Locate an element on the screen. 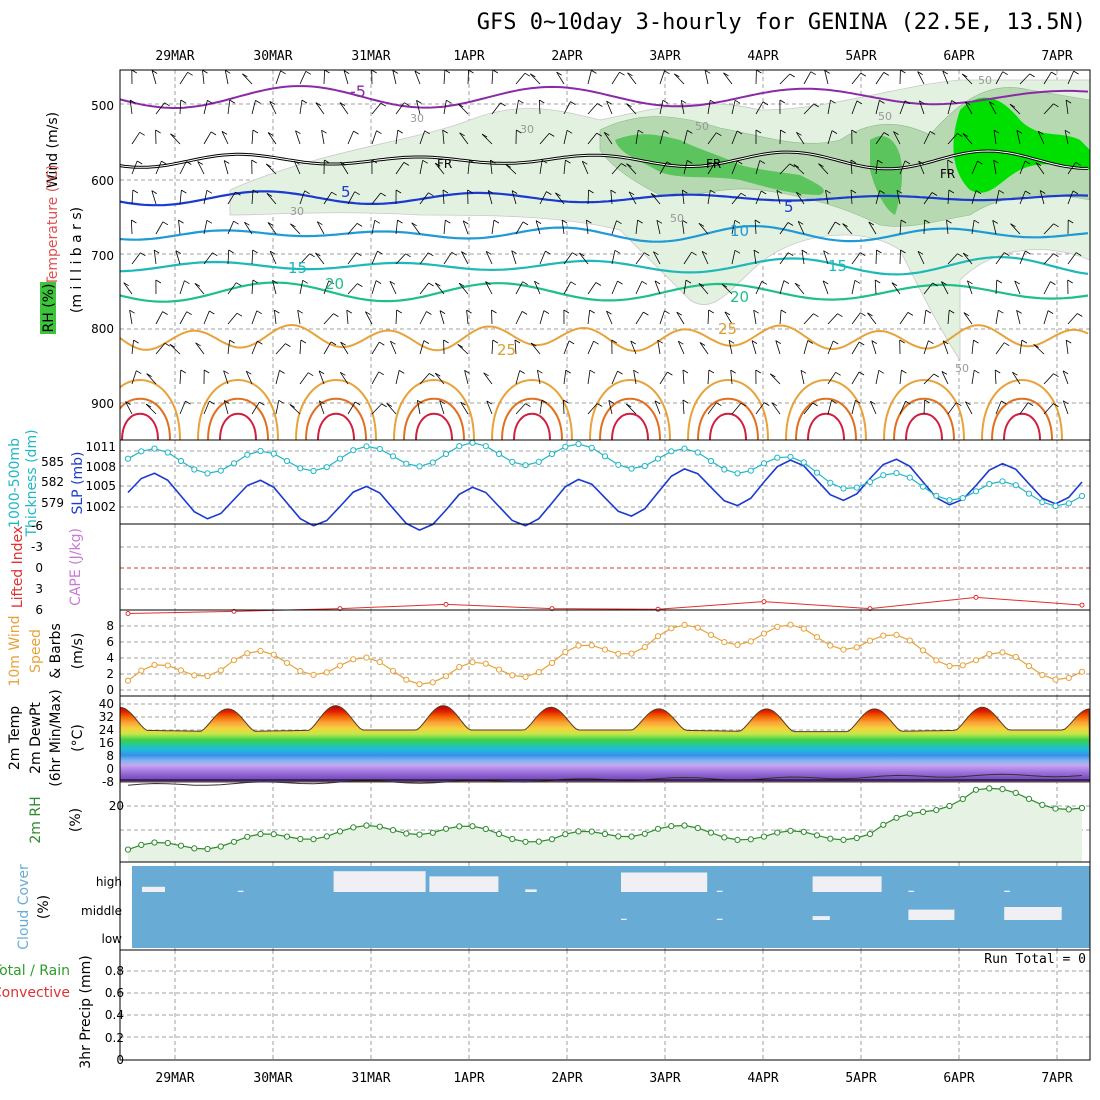 This screenshot has height=1100, width=1100. date-tick-label: 6APR is located at coordinates (958, 56).